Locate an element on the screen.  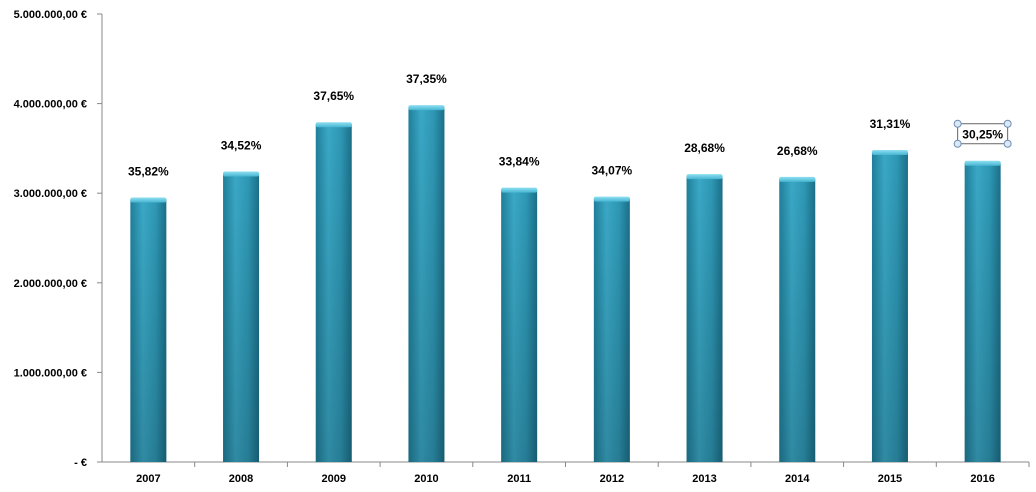
data-label: 37,35% is located at coordinates (426, 79).